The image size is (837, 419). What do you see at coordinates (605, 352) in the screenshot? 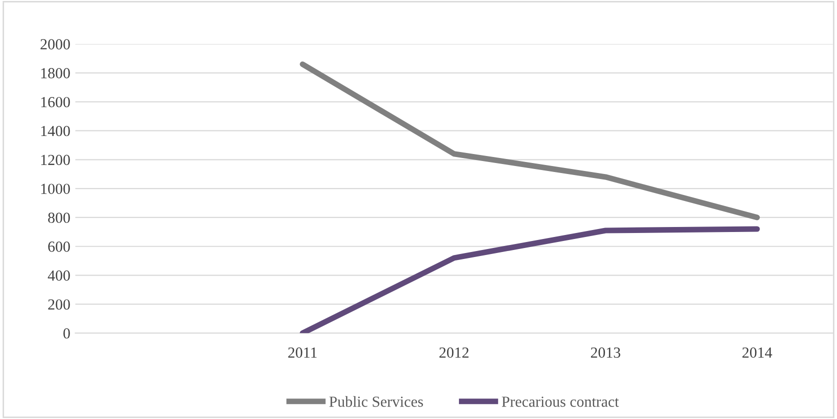
I see `x-tick-label: 2013` at bounding box center [605, 352].